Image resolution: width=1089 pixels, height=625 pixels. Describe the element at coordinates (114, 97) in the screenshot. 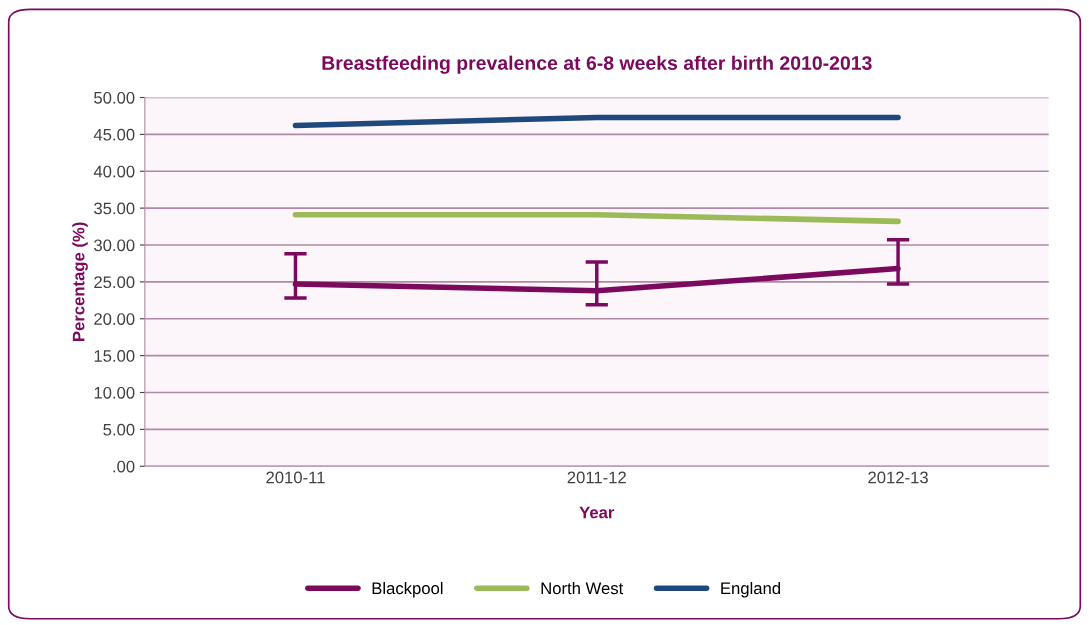

I see `y-tick-label: 50.00` at that location.